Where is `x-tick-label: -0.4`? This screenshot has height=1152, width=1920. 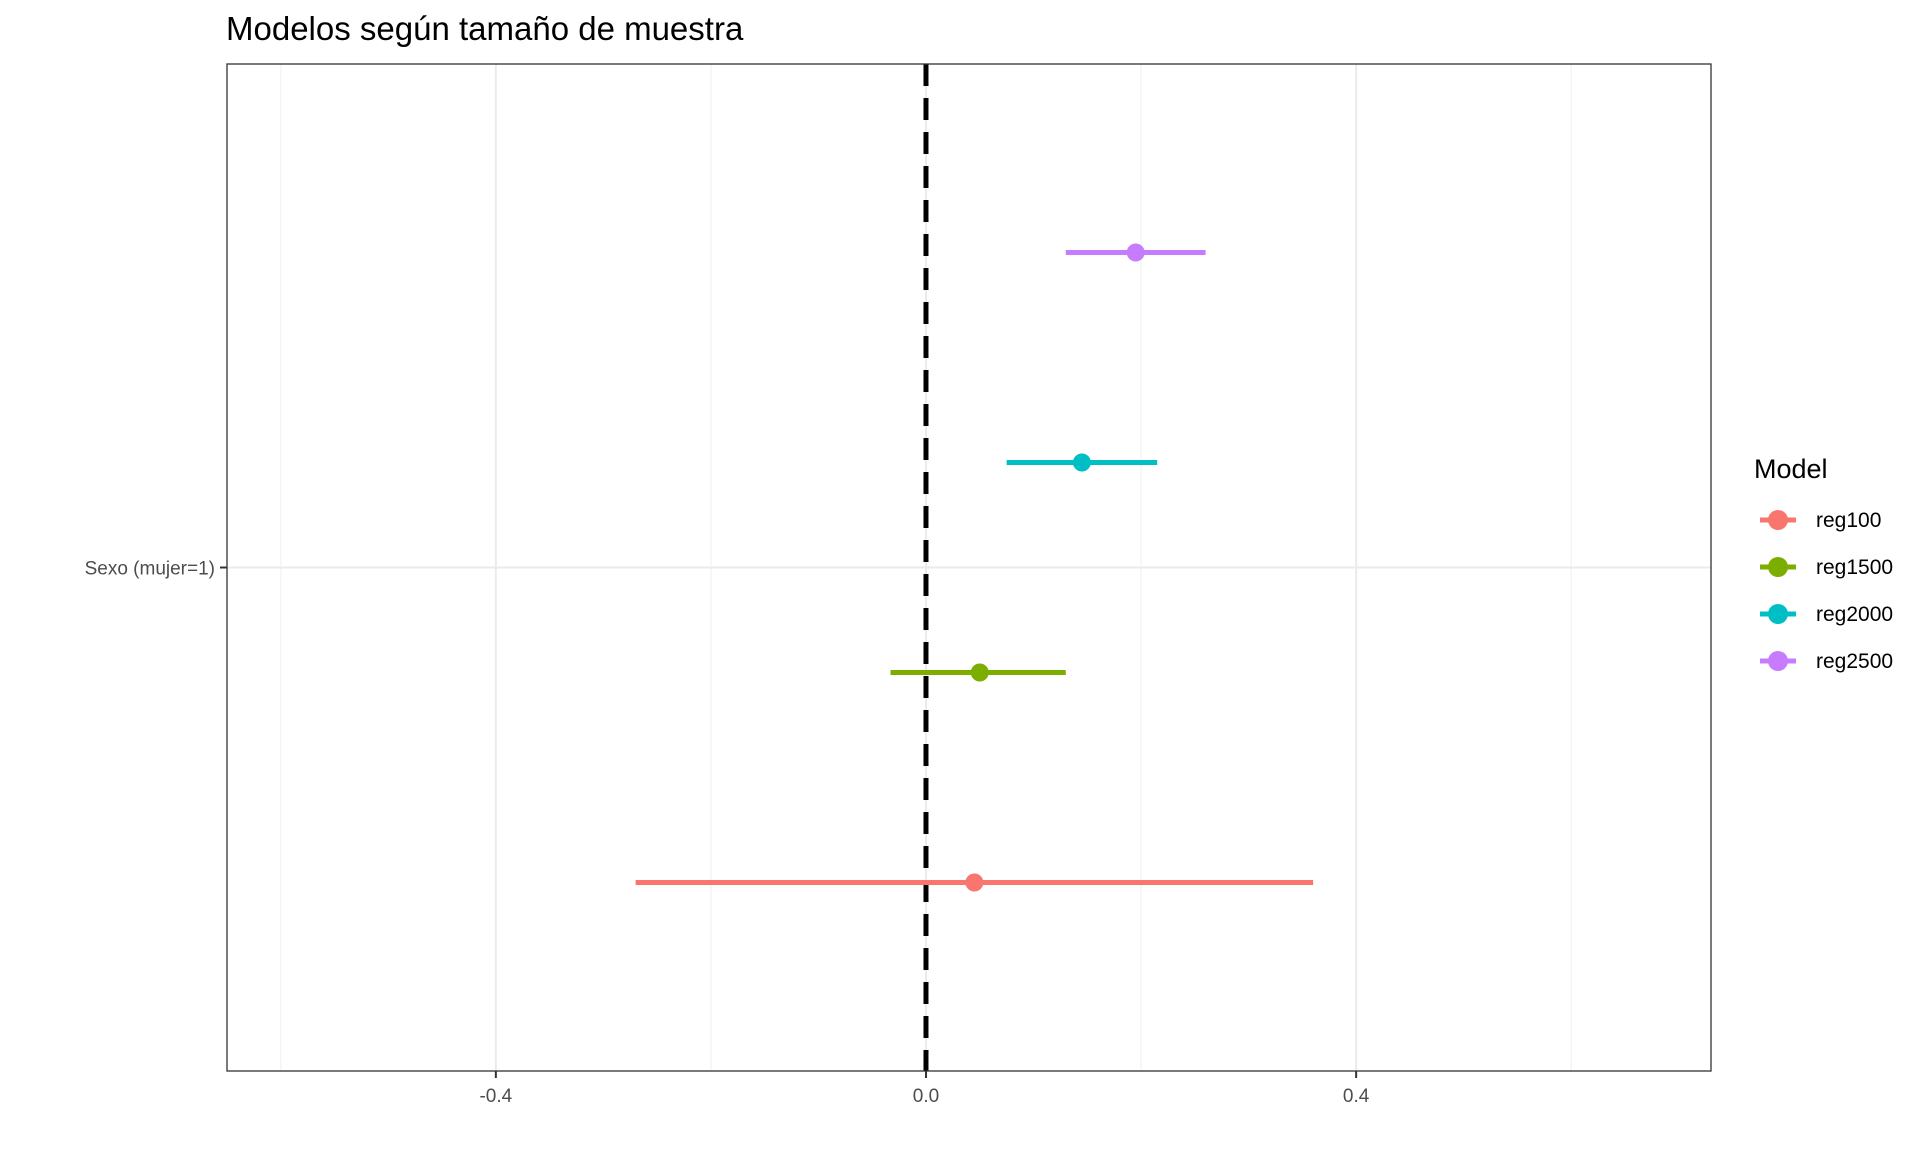 x-tick-label: -0.4 is located at coordinates (495, 1096).